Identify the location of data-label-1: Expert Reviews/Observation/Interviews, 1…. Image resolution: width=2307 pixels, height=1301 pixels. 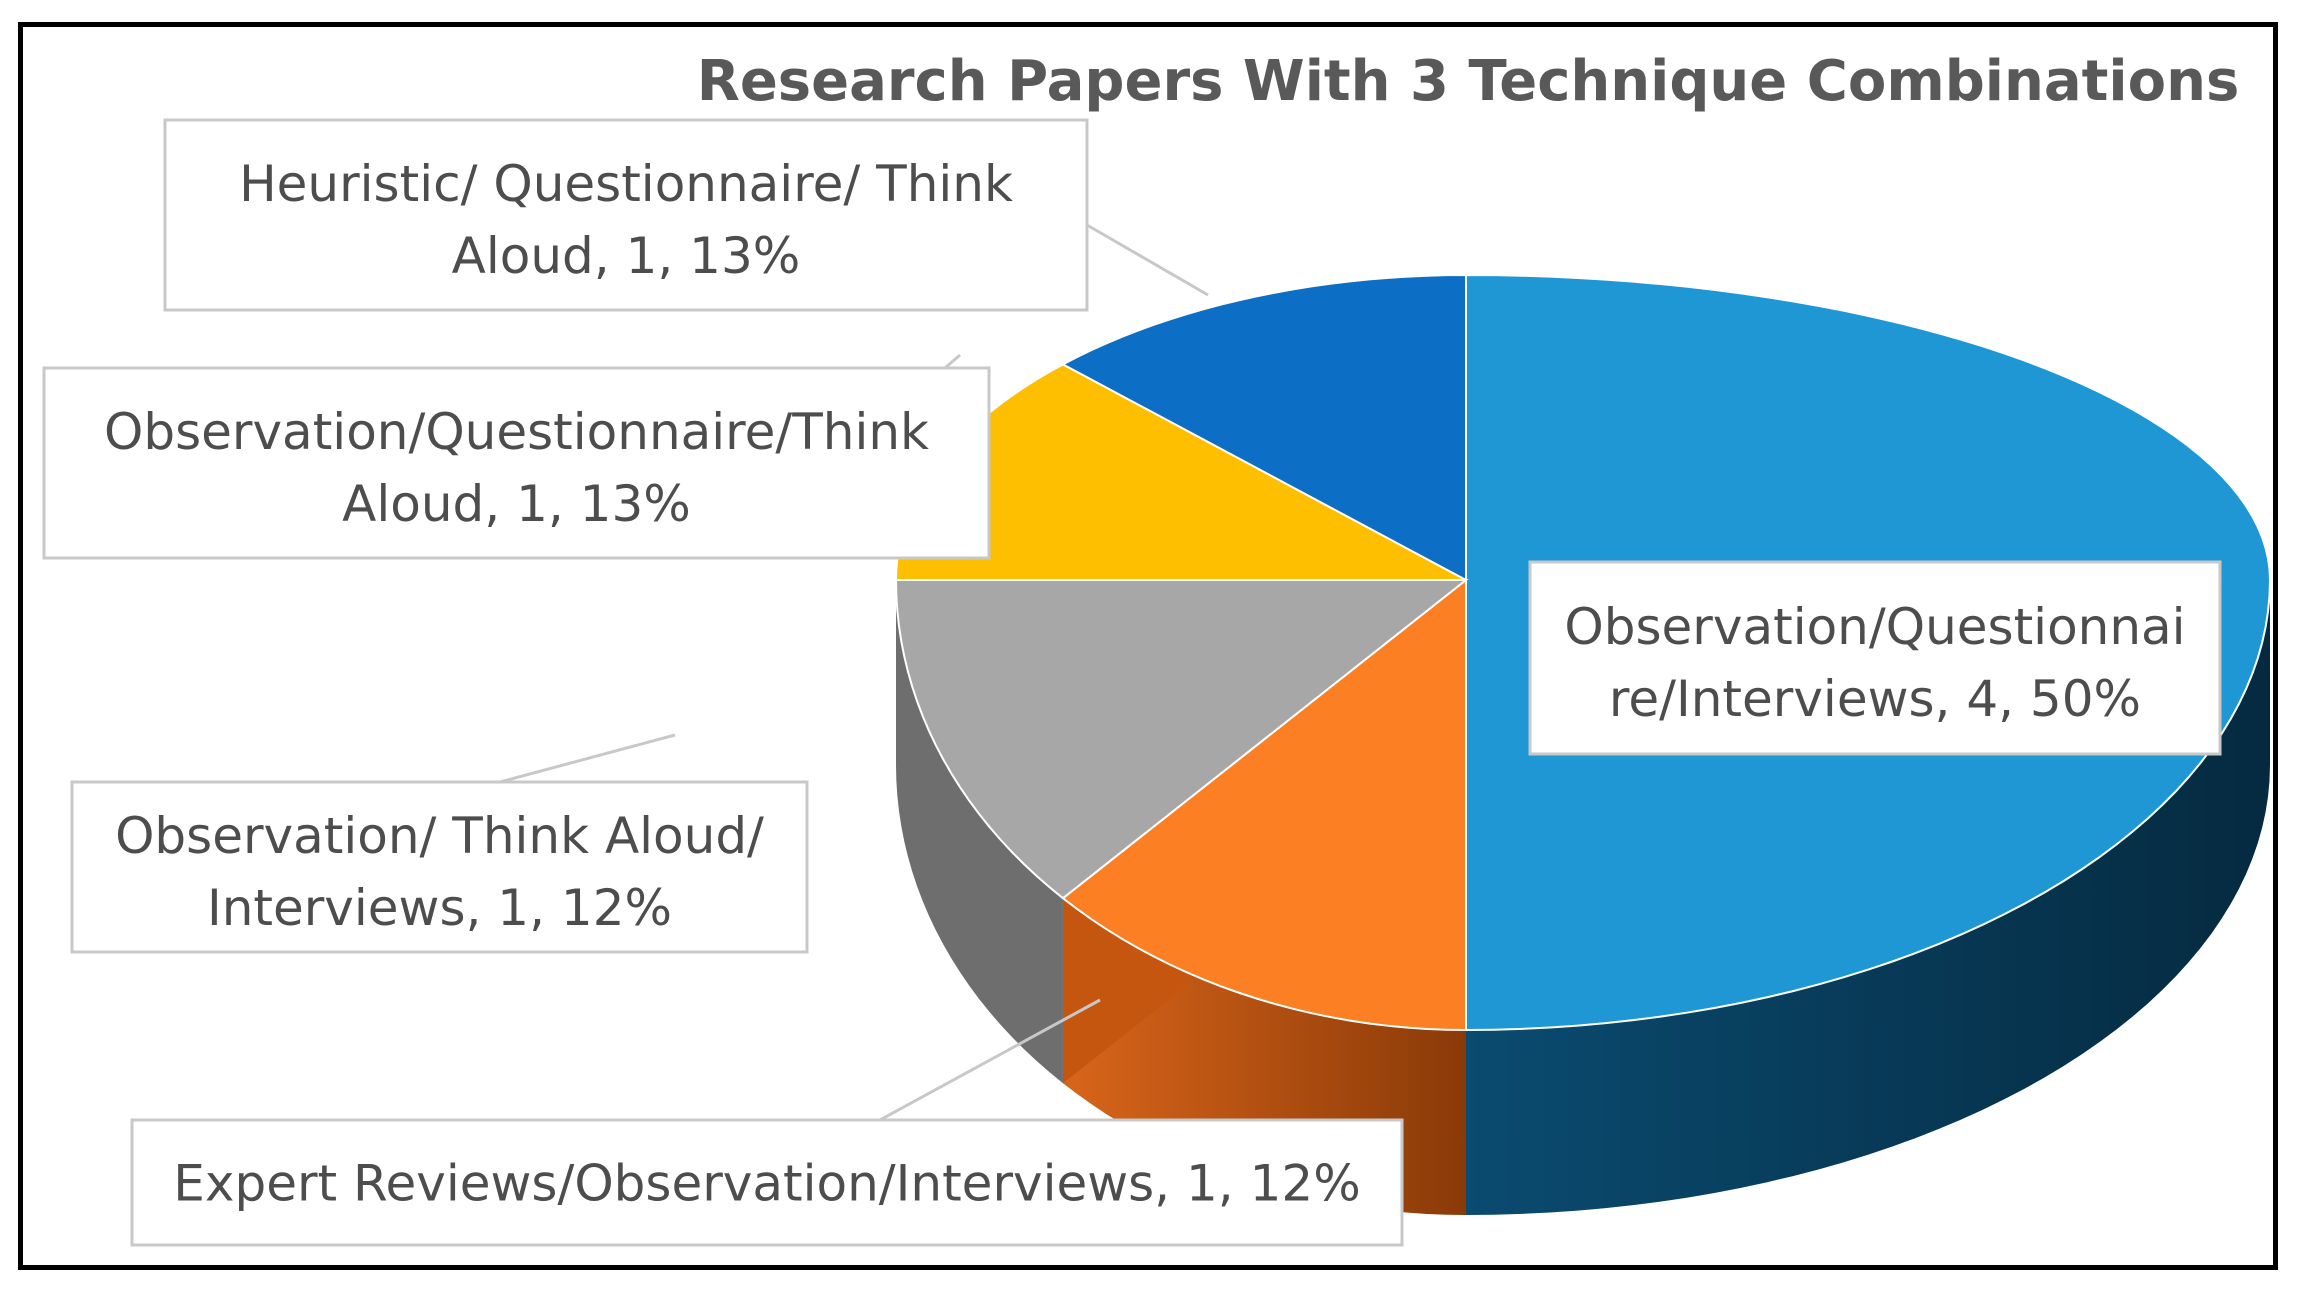
(766, 1184).